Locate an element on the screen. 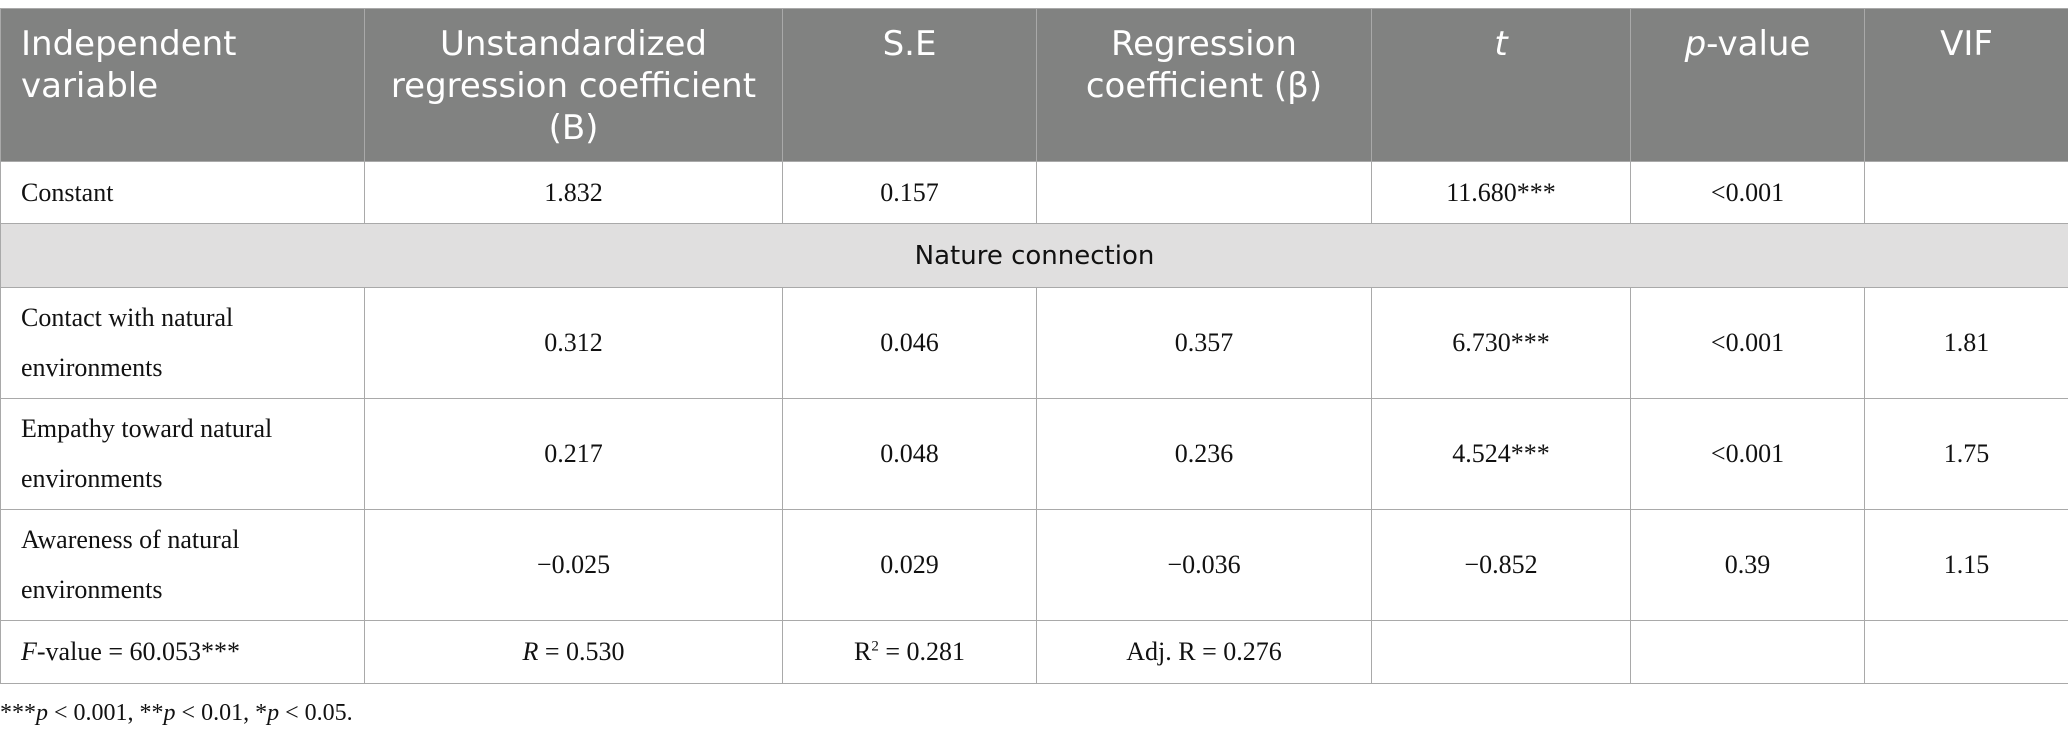 The height and width of the screenshot is (742, 2068). r2-base: R is located at coordinates (862, 651).